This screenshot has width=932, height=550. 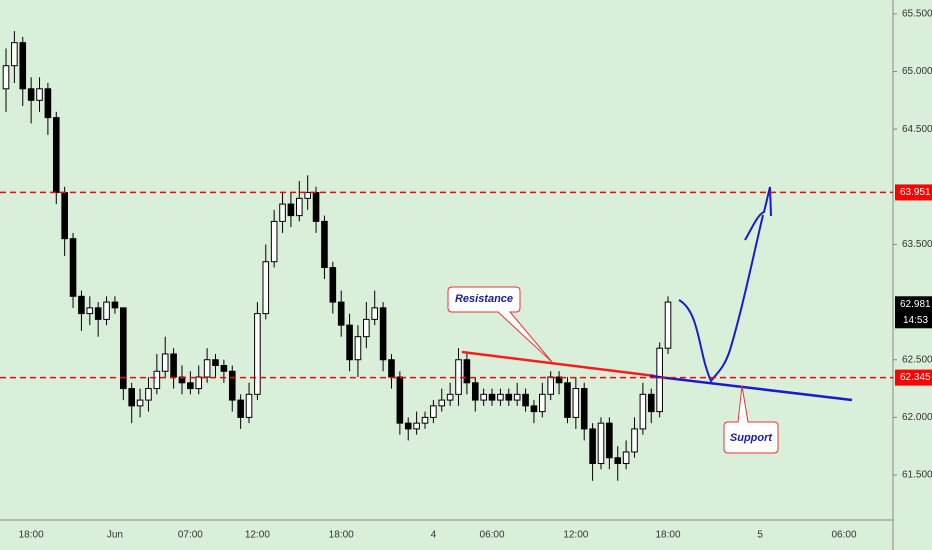 What do you see at coordinates (917, 71) in the screenshot?
I see `y-tick-label: 65.000` at bounding box center [917, 71].